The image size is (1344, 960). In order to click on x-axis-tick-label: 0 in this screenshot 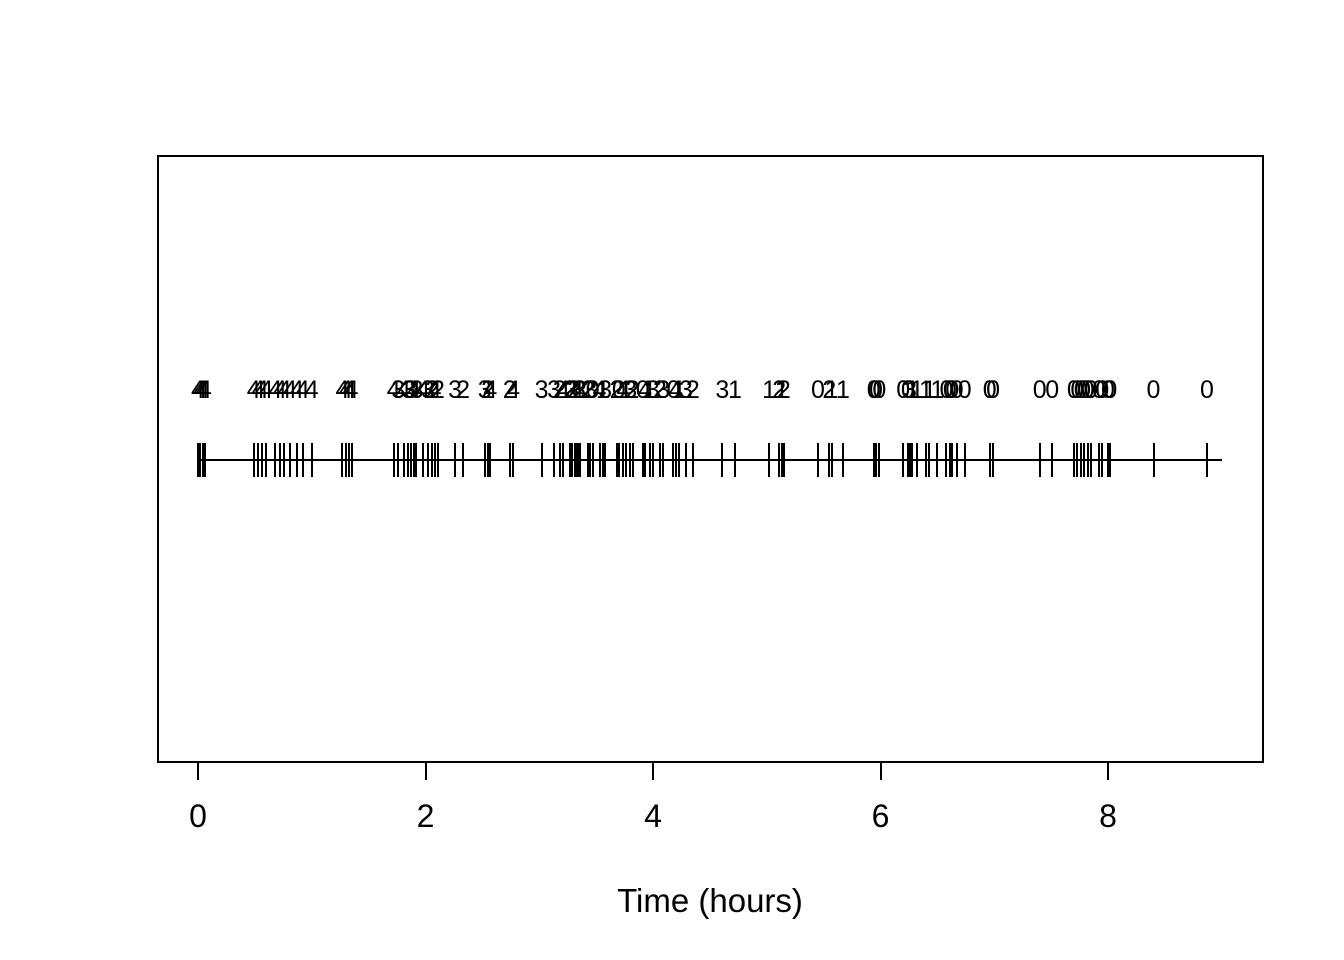, I will do `click(198, 816)`.